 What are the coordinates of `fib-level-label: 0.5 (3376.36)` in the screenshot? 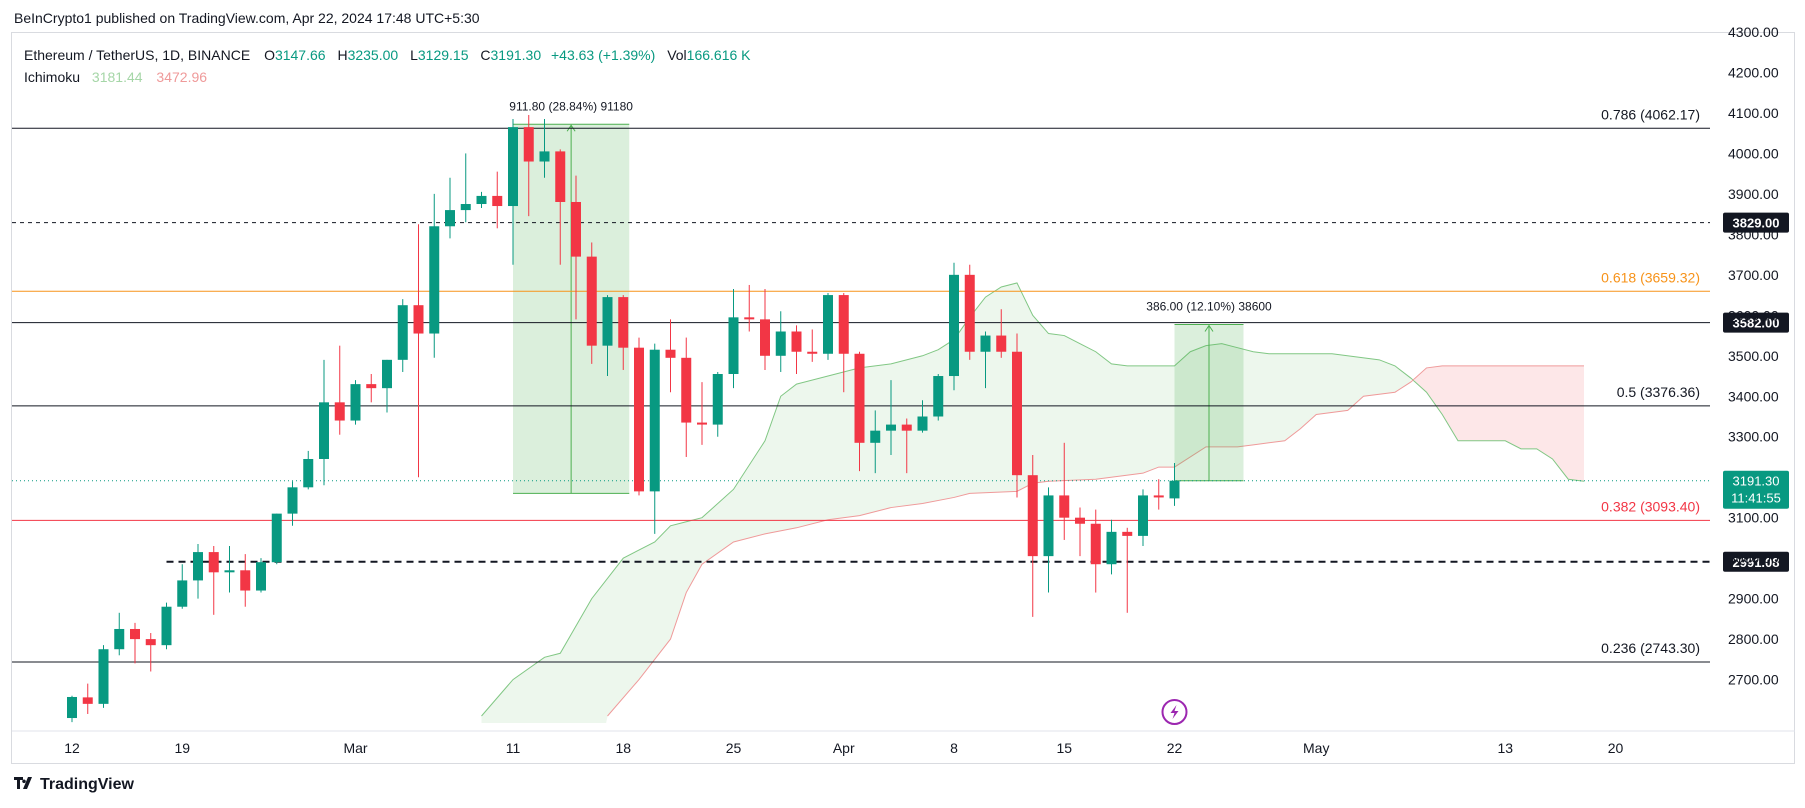 It's located at (1658, 392).